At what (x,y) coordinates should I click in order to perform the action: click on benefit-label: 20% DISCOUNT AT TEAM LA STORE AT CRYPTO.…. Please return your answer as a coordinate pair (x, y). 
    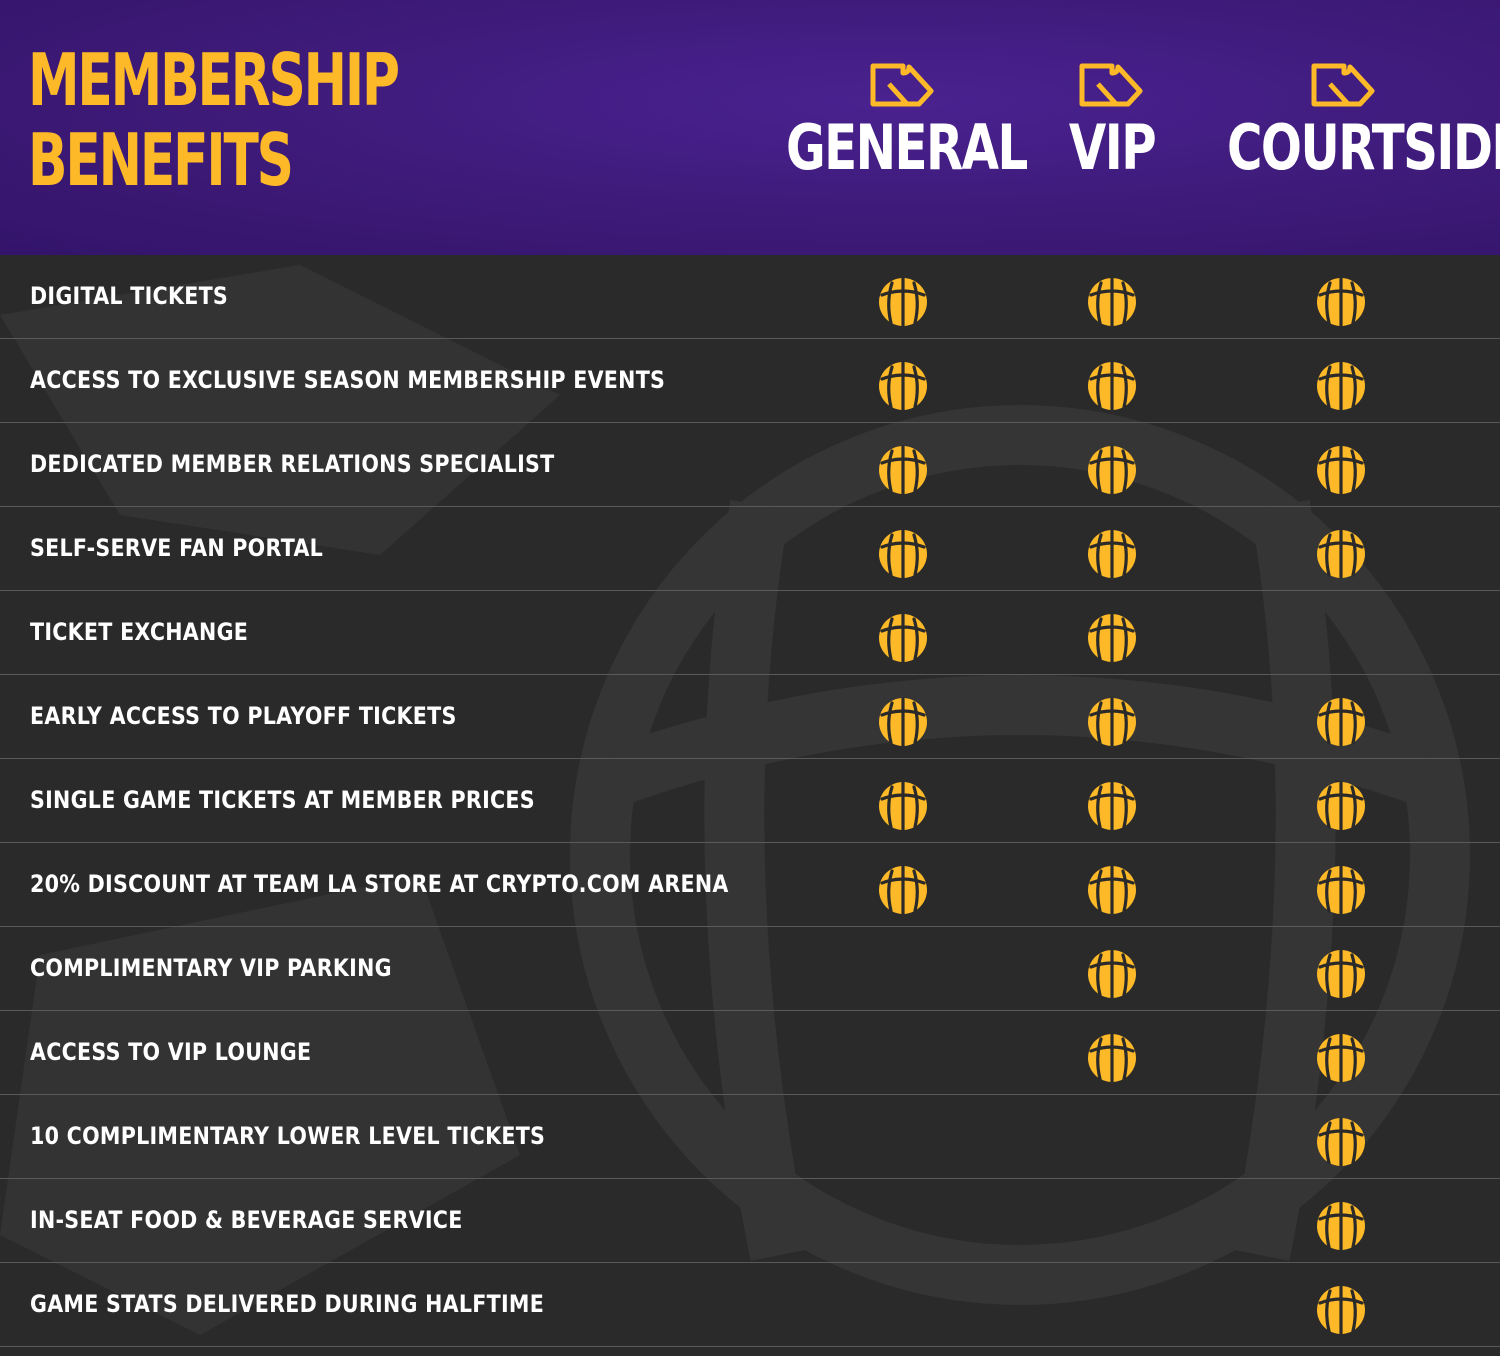
    Looking at the image, I should click on (379, 884).